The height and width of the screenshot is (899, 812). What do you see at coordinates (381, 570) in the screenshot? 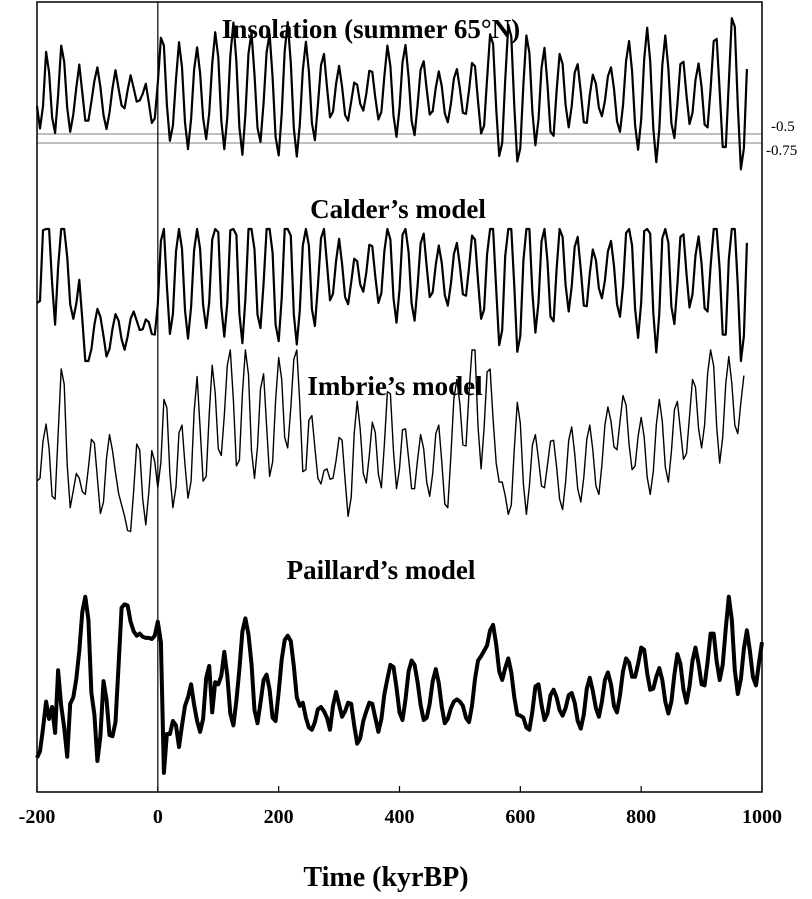
I see `paillard-panel-title: Paillard’s model` at bounding box center [381, 570].